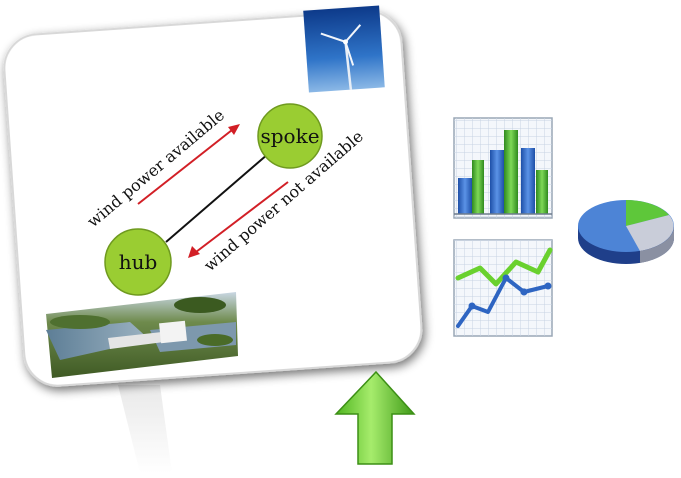  What do you see at coordinates (503, 288) in the screenshot?
I see `line-chart-icon` at bounding box center [503, 288].